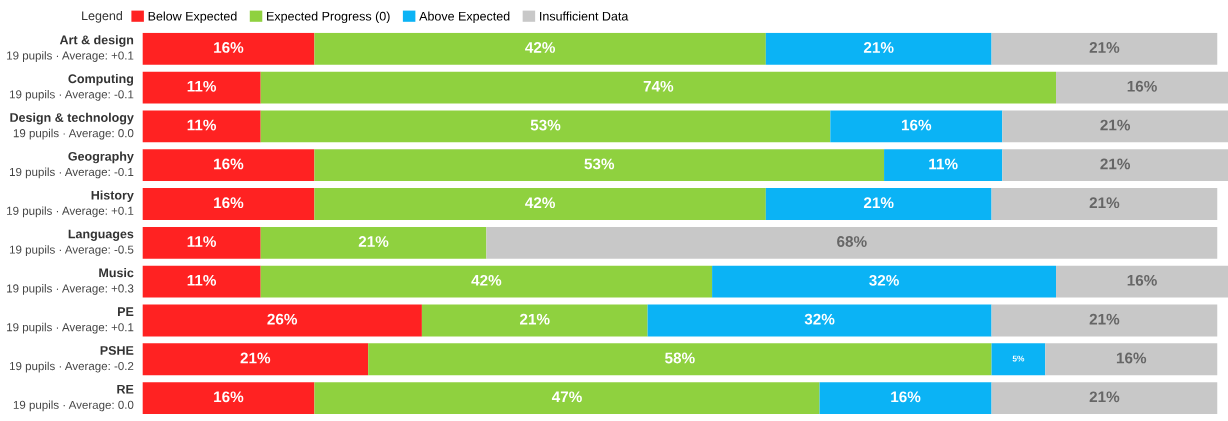 This screenshot has height=421, width=1228. What do you see at coordinates (117, 350) in the screenshot?
I see `y-tick-label: PSHE` at bounding box center [117, 350].